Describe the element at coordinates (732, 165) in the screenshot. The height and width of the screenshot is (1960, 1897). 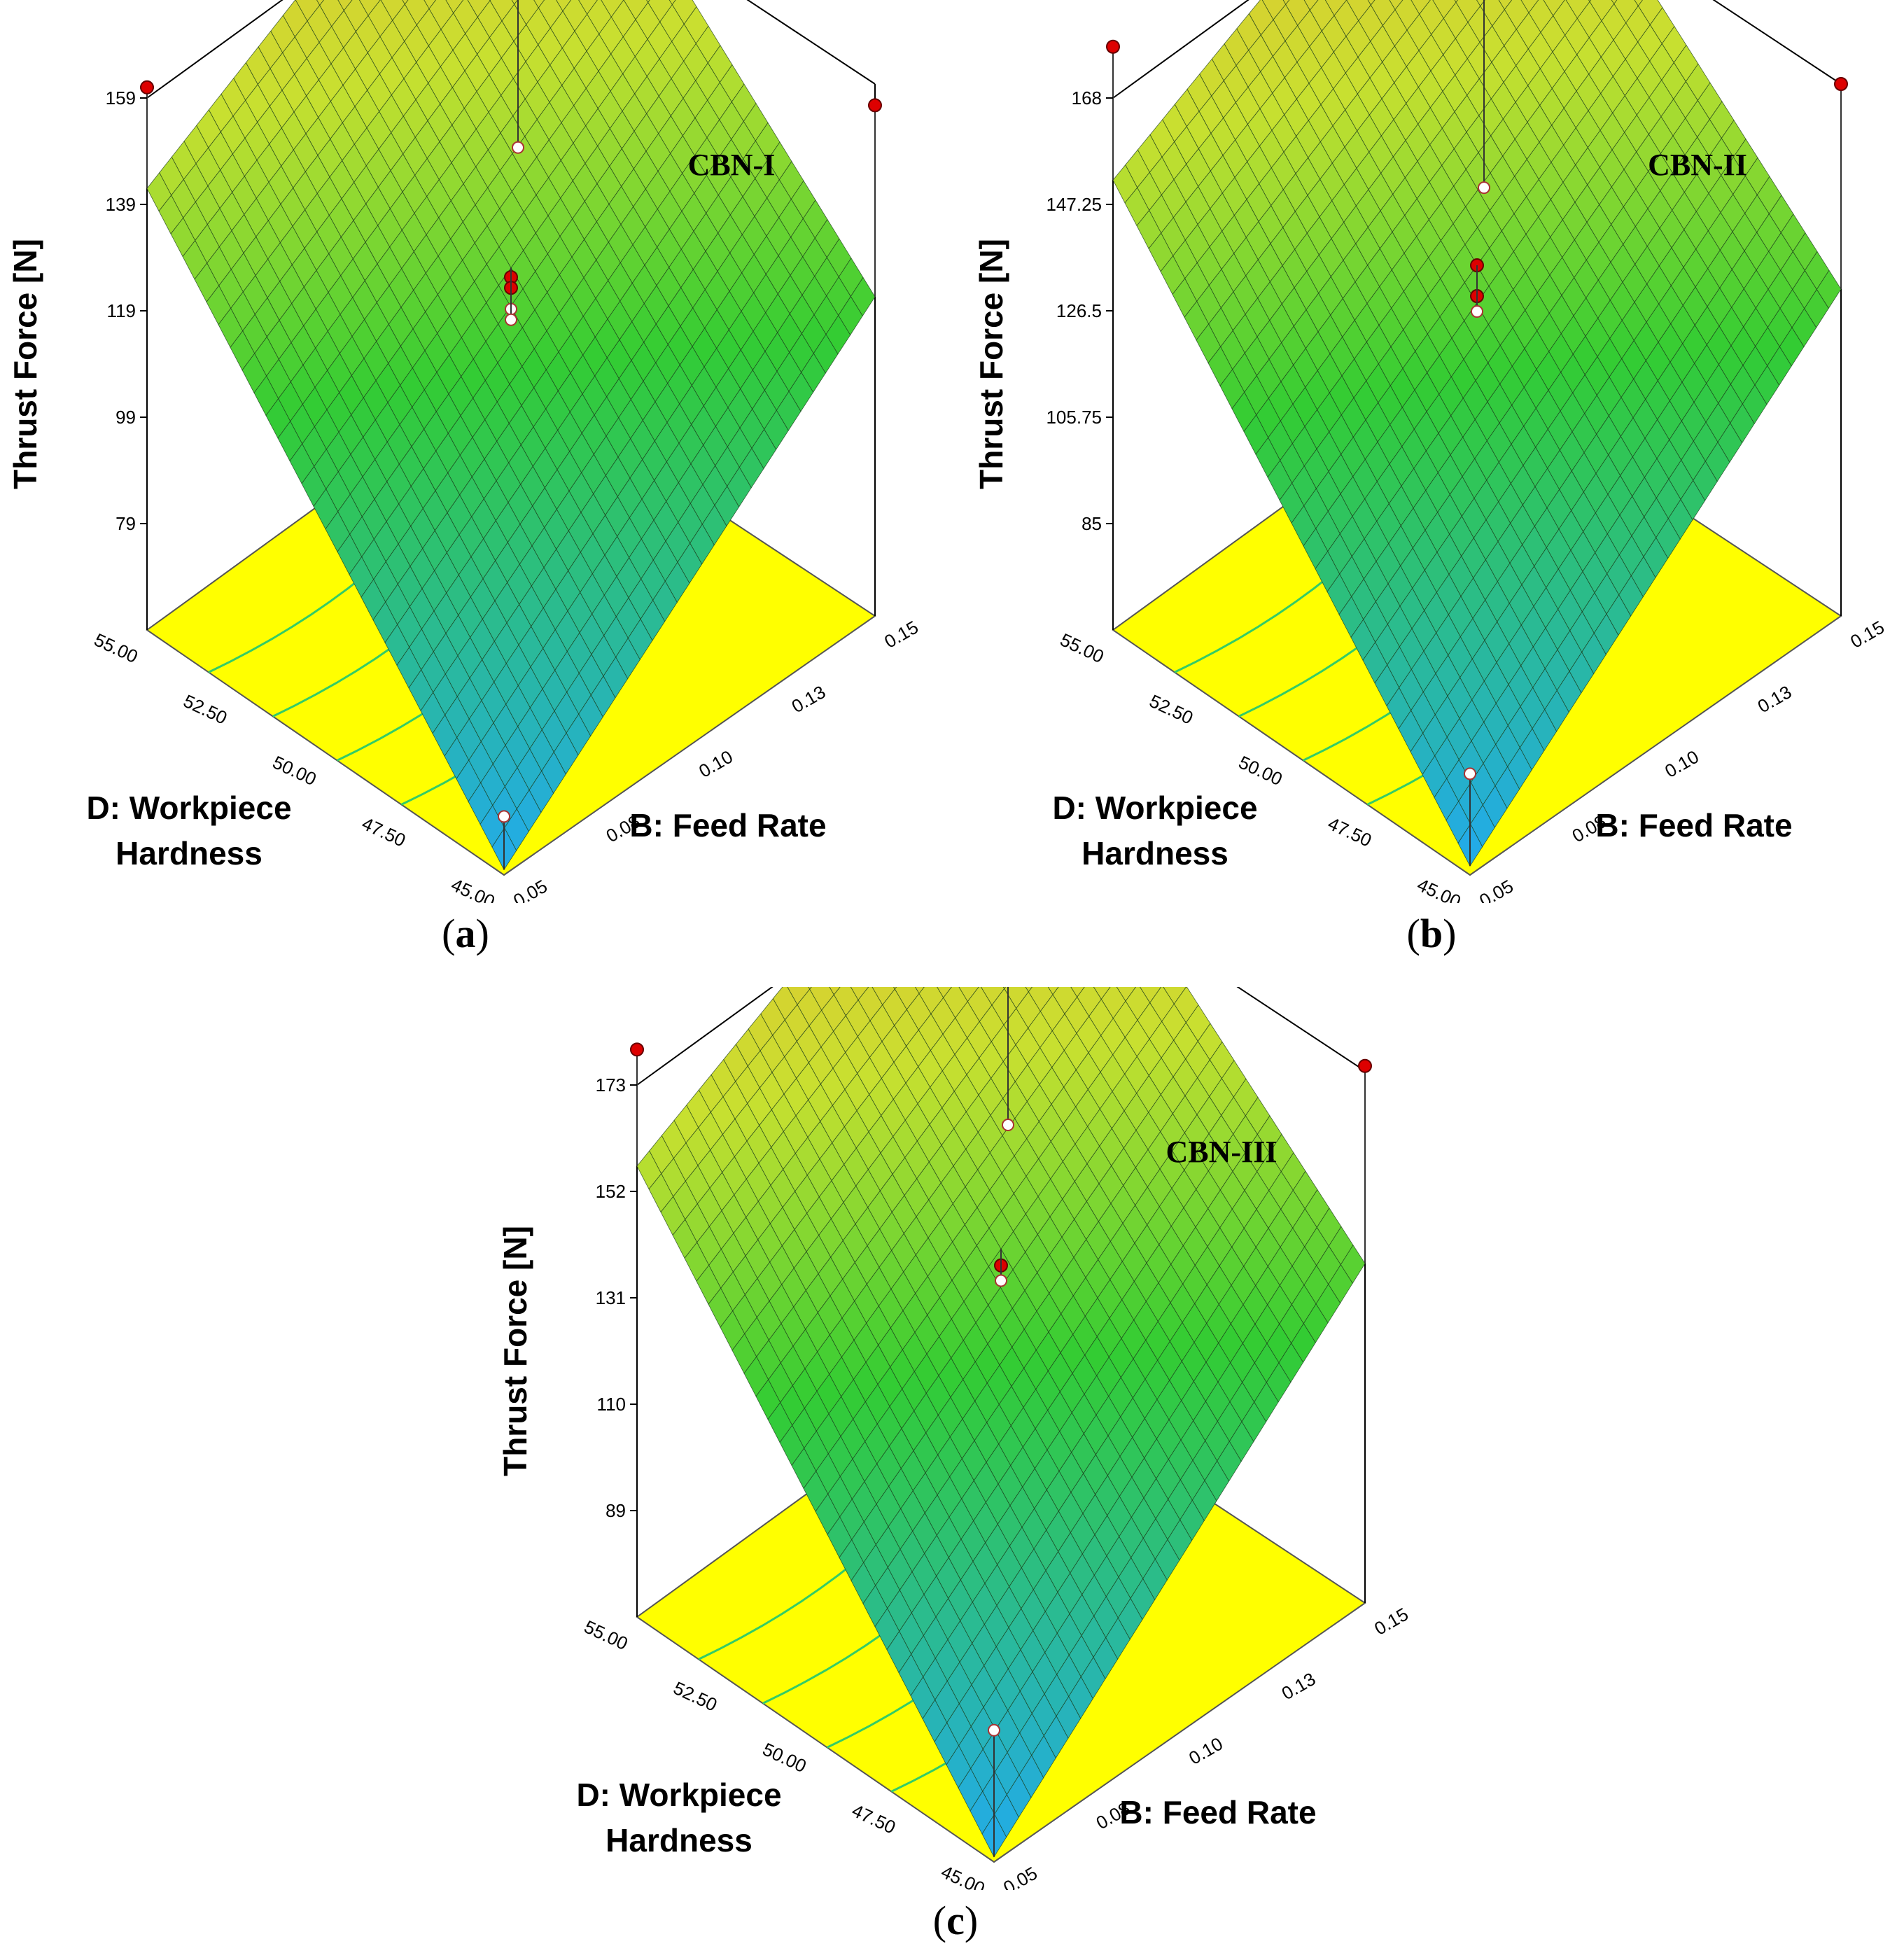
I see `tool-label: CBN-I` at that location.